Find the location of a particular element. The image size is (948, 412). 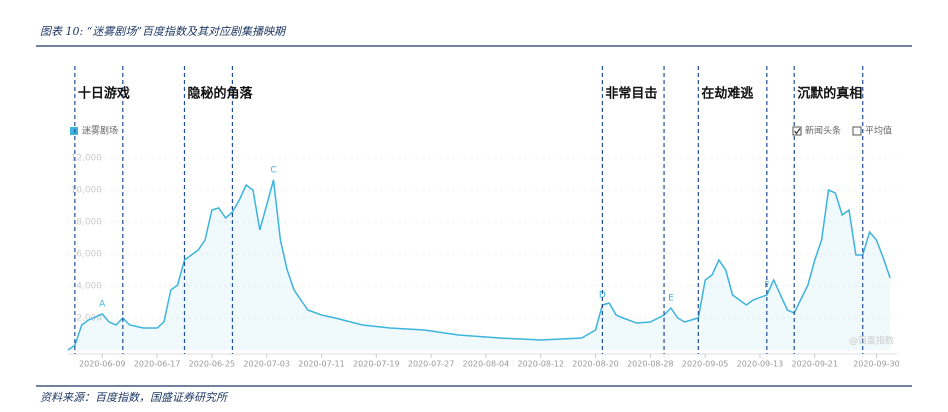

x-tick-label: 2020-08-12 is located at coordinates (540, 364).